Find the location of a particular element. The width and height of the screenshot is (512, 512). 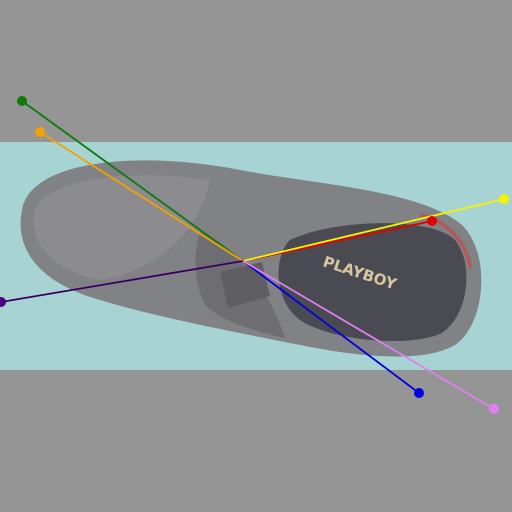

blue-ray is located at coordinates (331, 327).